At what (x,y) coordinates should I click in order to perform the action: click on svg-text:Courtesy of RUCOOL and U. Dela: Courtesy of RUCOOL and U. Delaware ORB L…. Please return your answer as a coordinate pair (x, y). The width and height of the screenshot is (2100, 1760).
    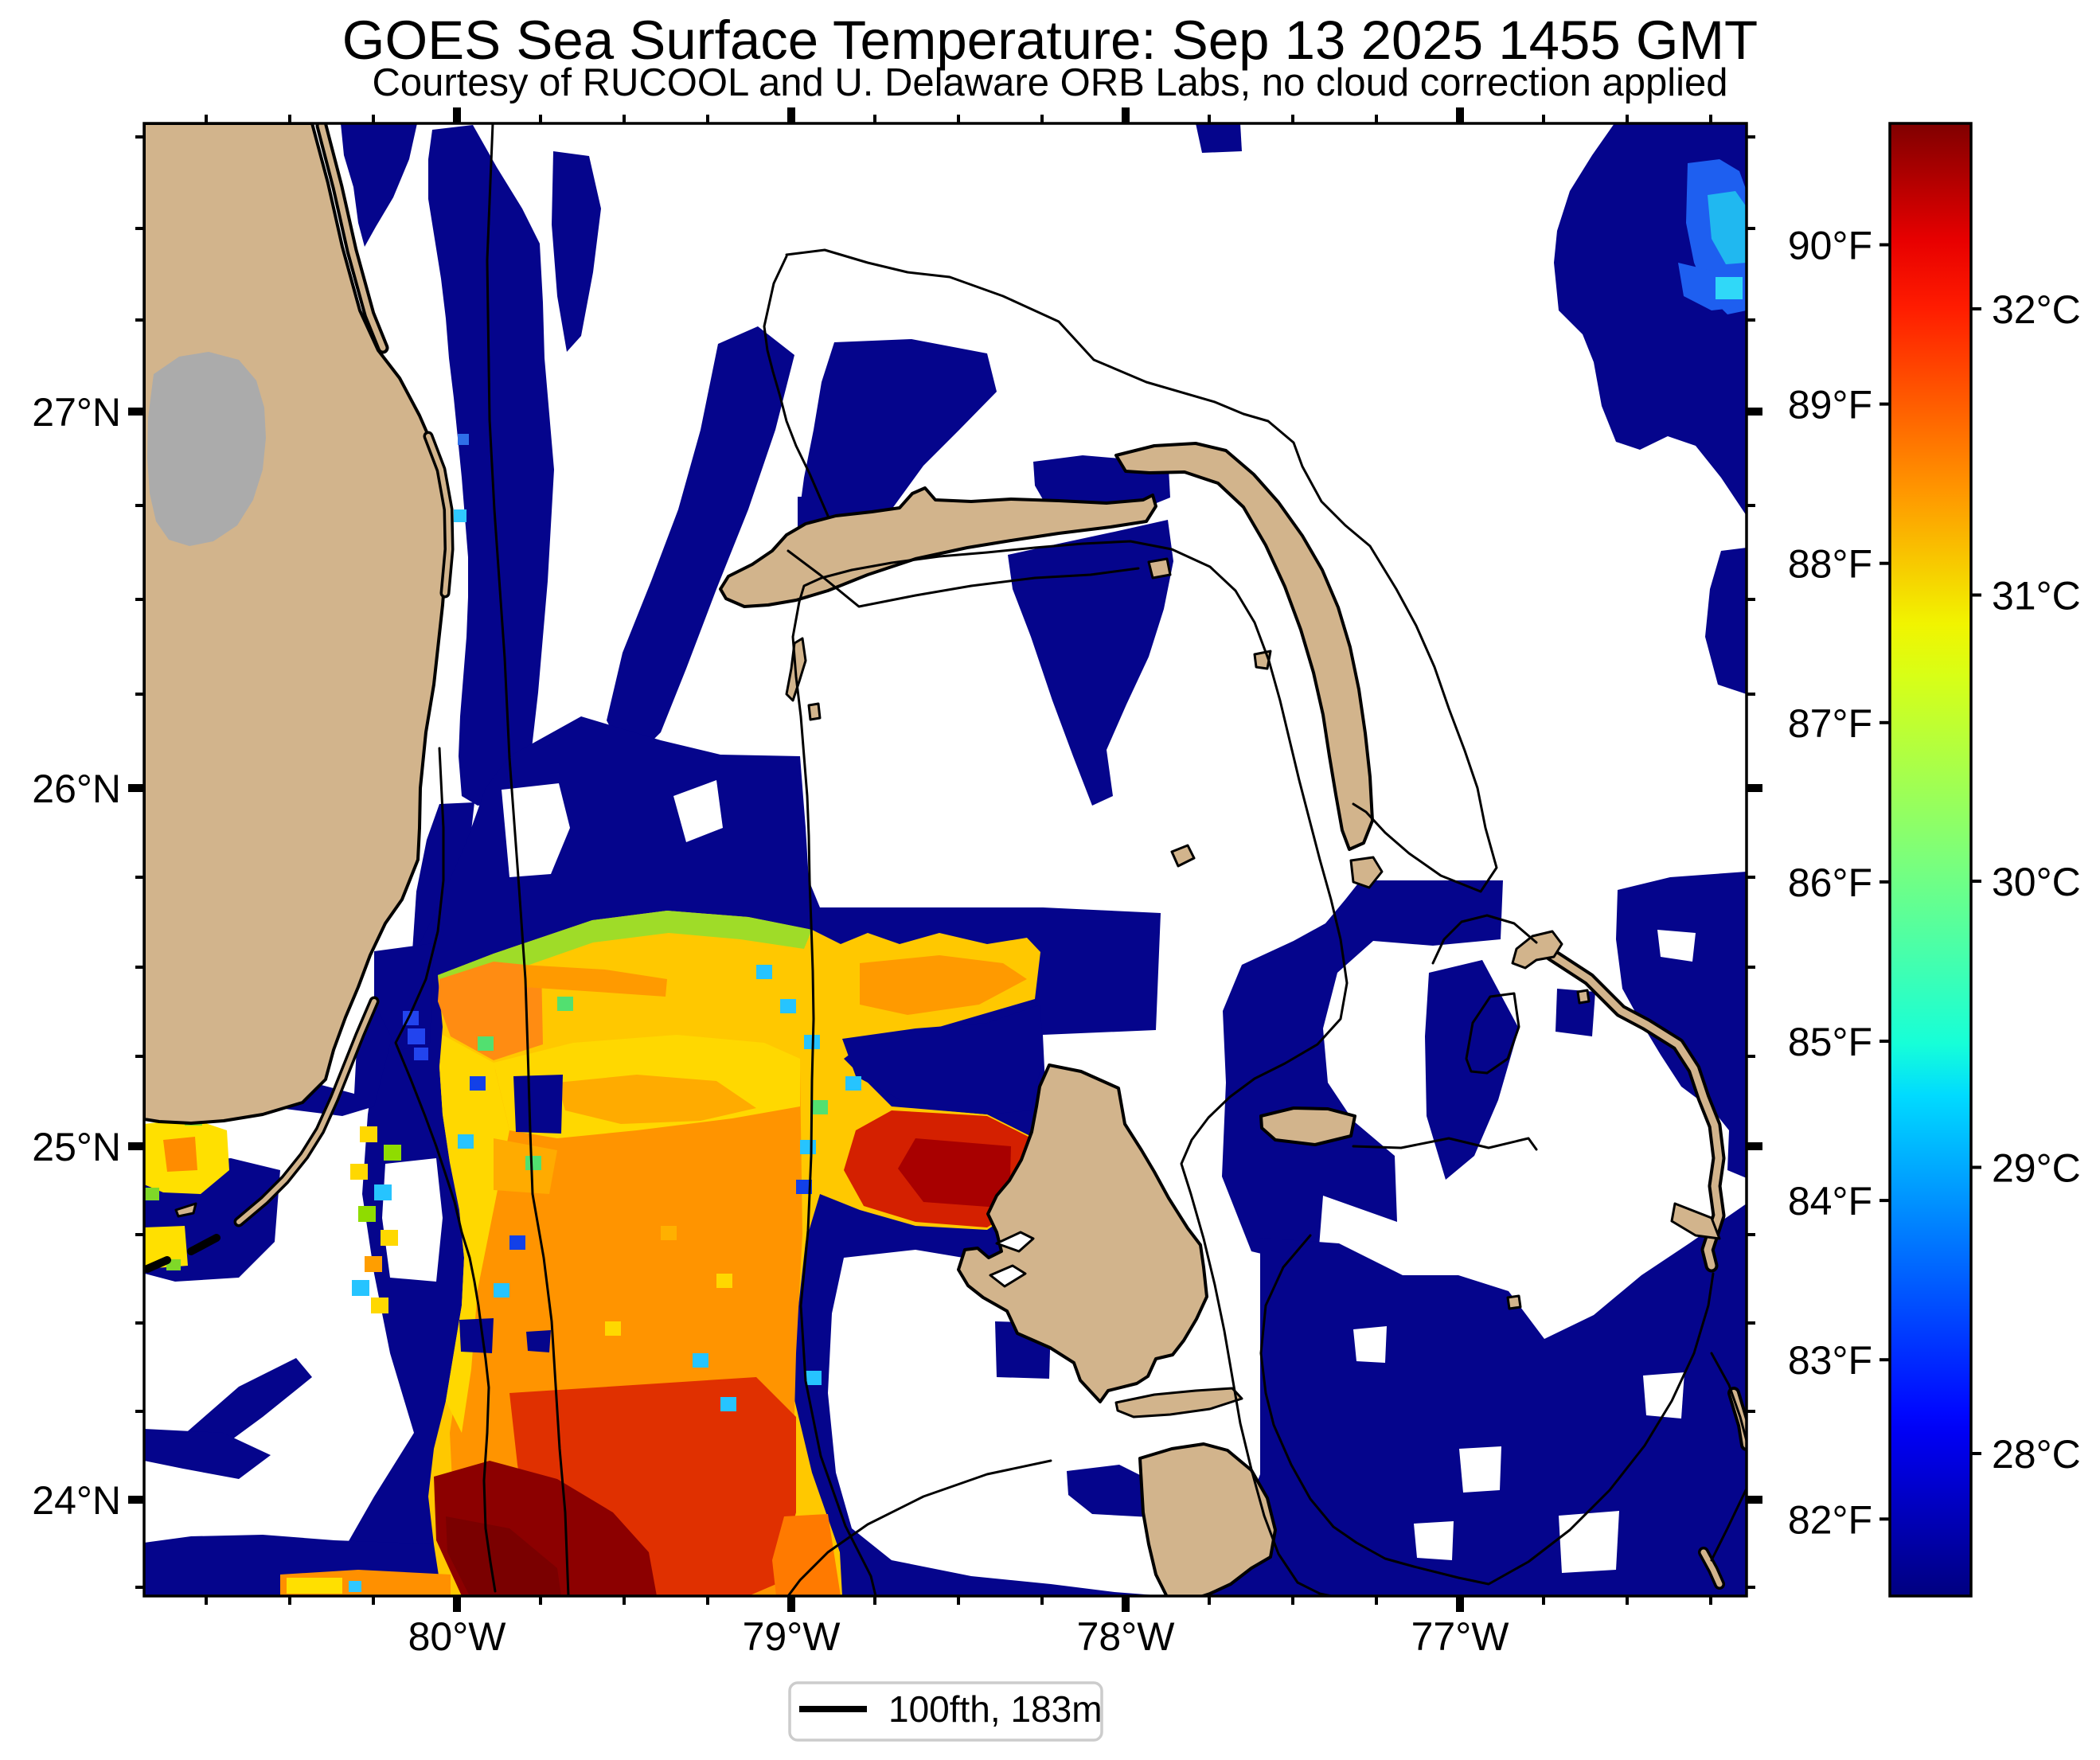
    Looking at the image, I should click on (1049, 83).